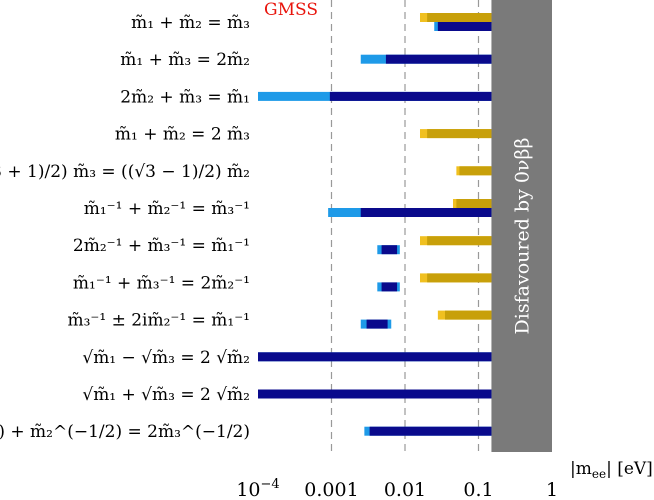  I want to click on row-label-10: √m̃₁ − √m̃₃ = 2 √m̃₂, so click(166, 358).